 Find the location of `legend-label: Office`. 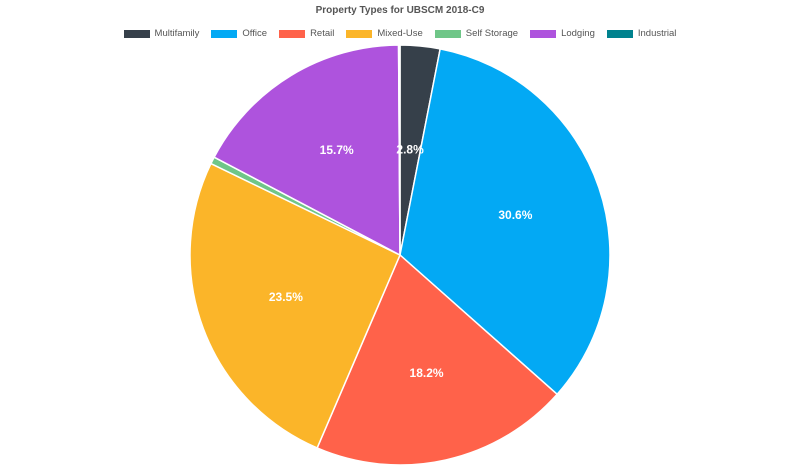

legend-label: Office is located at coordinates (255, 33).